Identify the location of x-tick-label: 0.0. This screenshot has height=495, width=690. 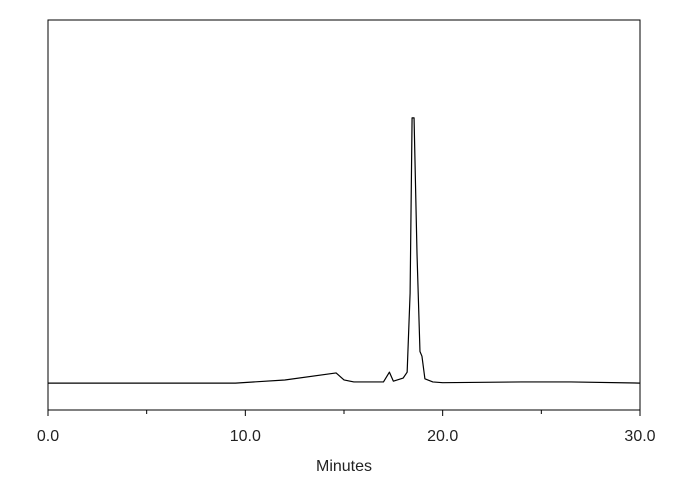
(48, 436).